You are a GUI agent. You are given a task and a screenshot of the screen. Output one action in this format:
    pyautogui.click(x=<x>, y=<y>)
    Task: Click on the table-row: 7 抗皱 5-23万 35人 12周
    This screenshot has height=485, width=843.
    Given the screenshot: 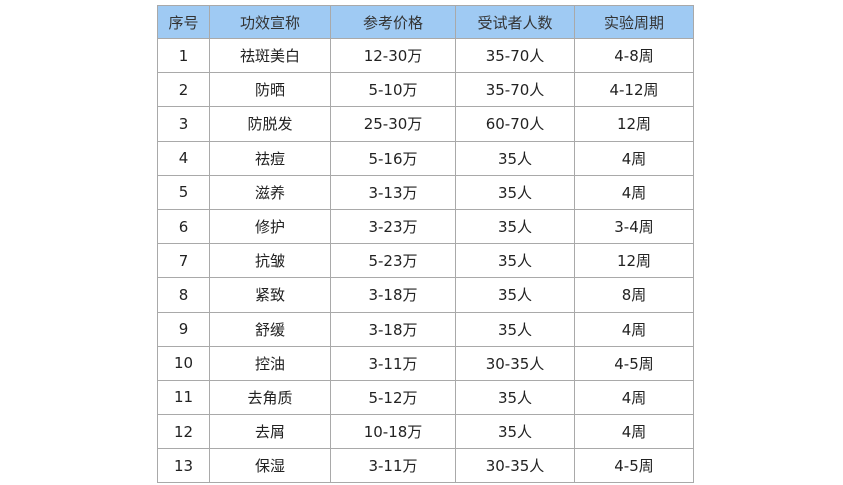 What is the action you would take?
    pyautogui.click(x=425, y=261)
    